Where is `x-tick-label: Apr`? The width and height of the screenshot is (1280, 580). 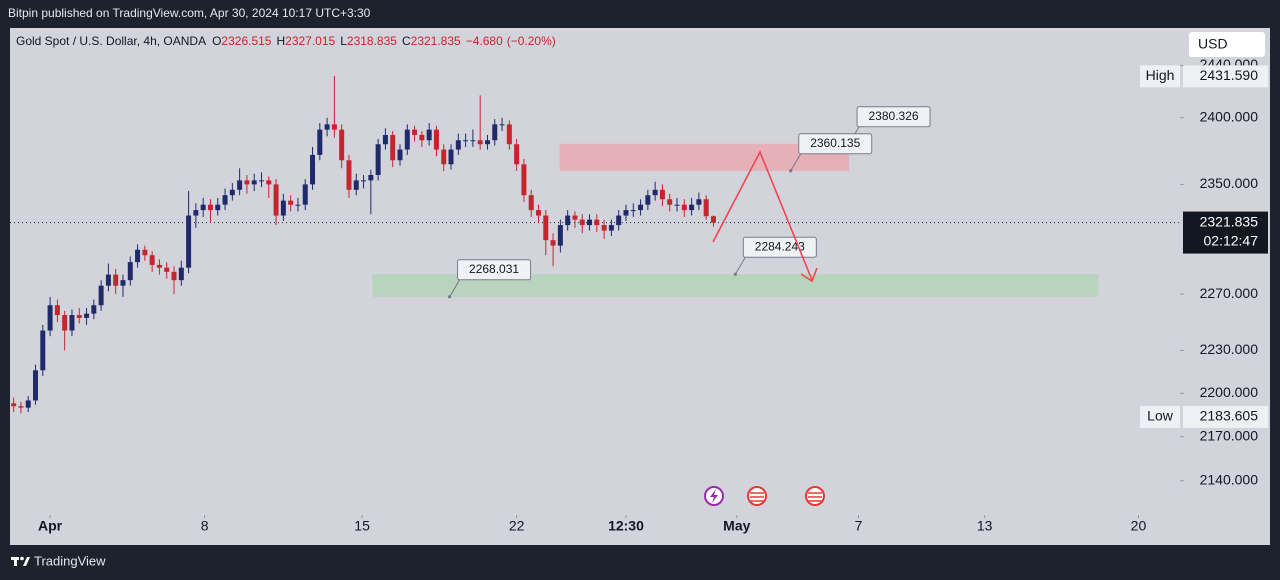
x-tick-label: Apr is located at coordinates (50, 526).